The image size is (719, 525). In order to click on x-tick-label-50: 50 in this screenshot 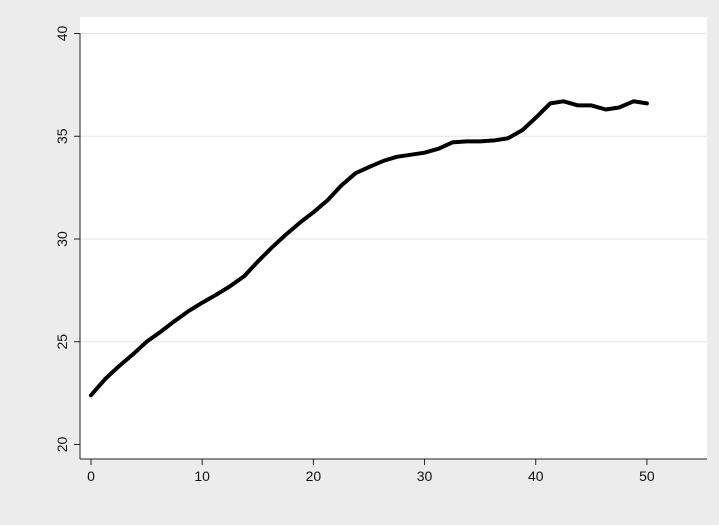, I will do `click(647, 476)`.